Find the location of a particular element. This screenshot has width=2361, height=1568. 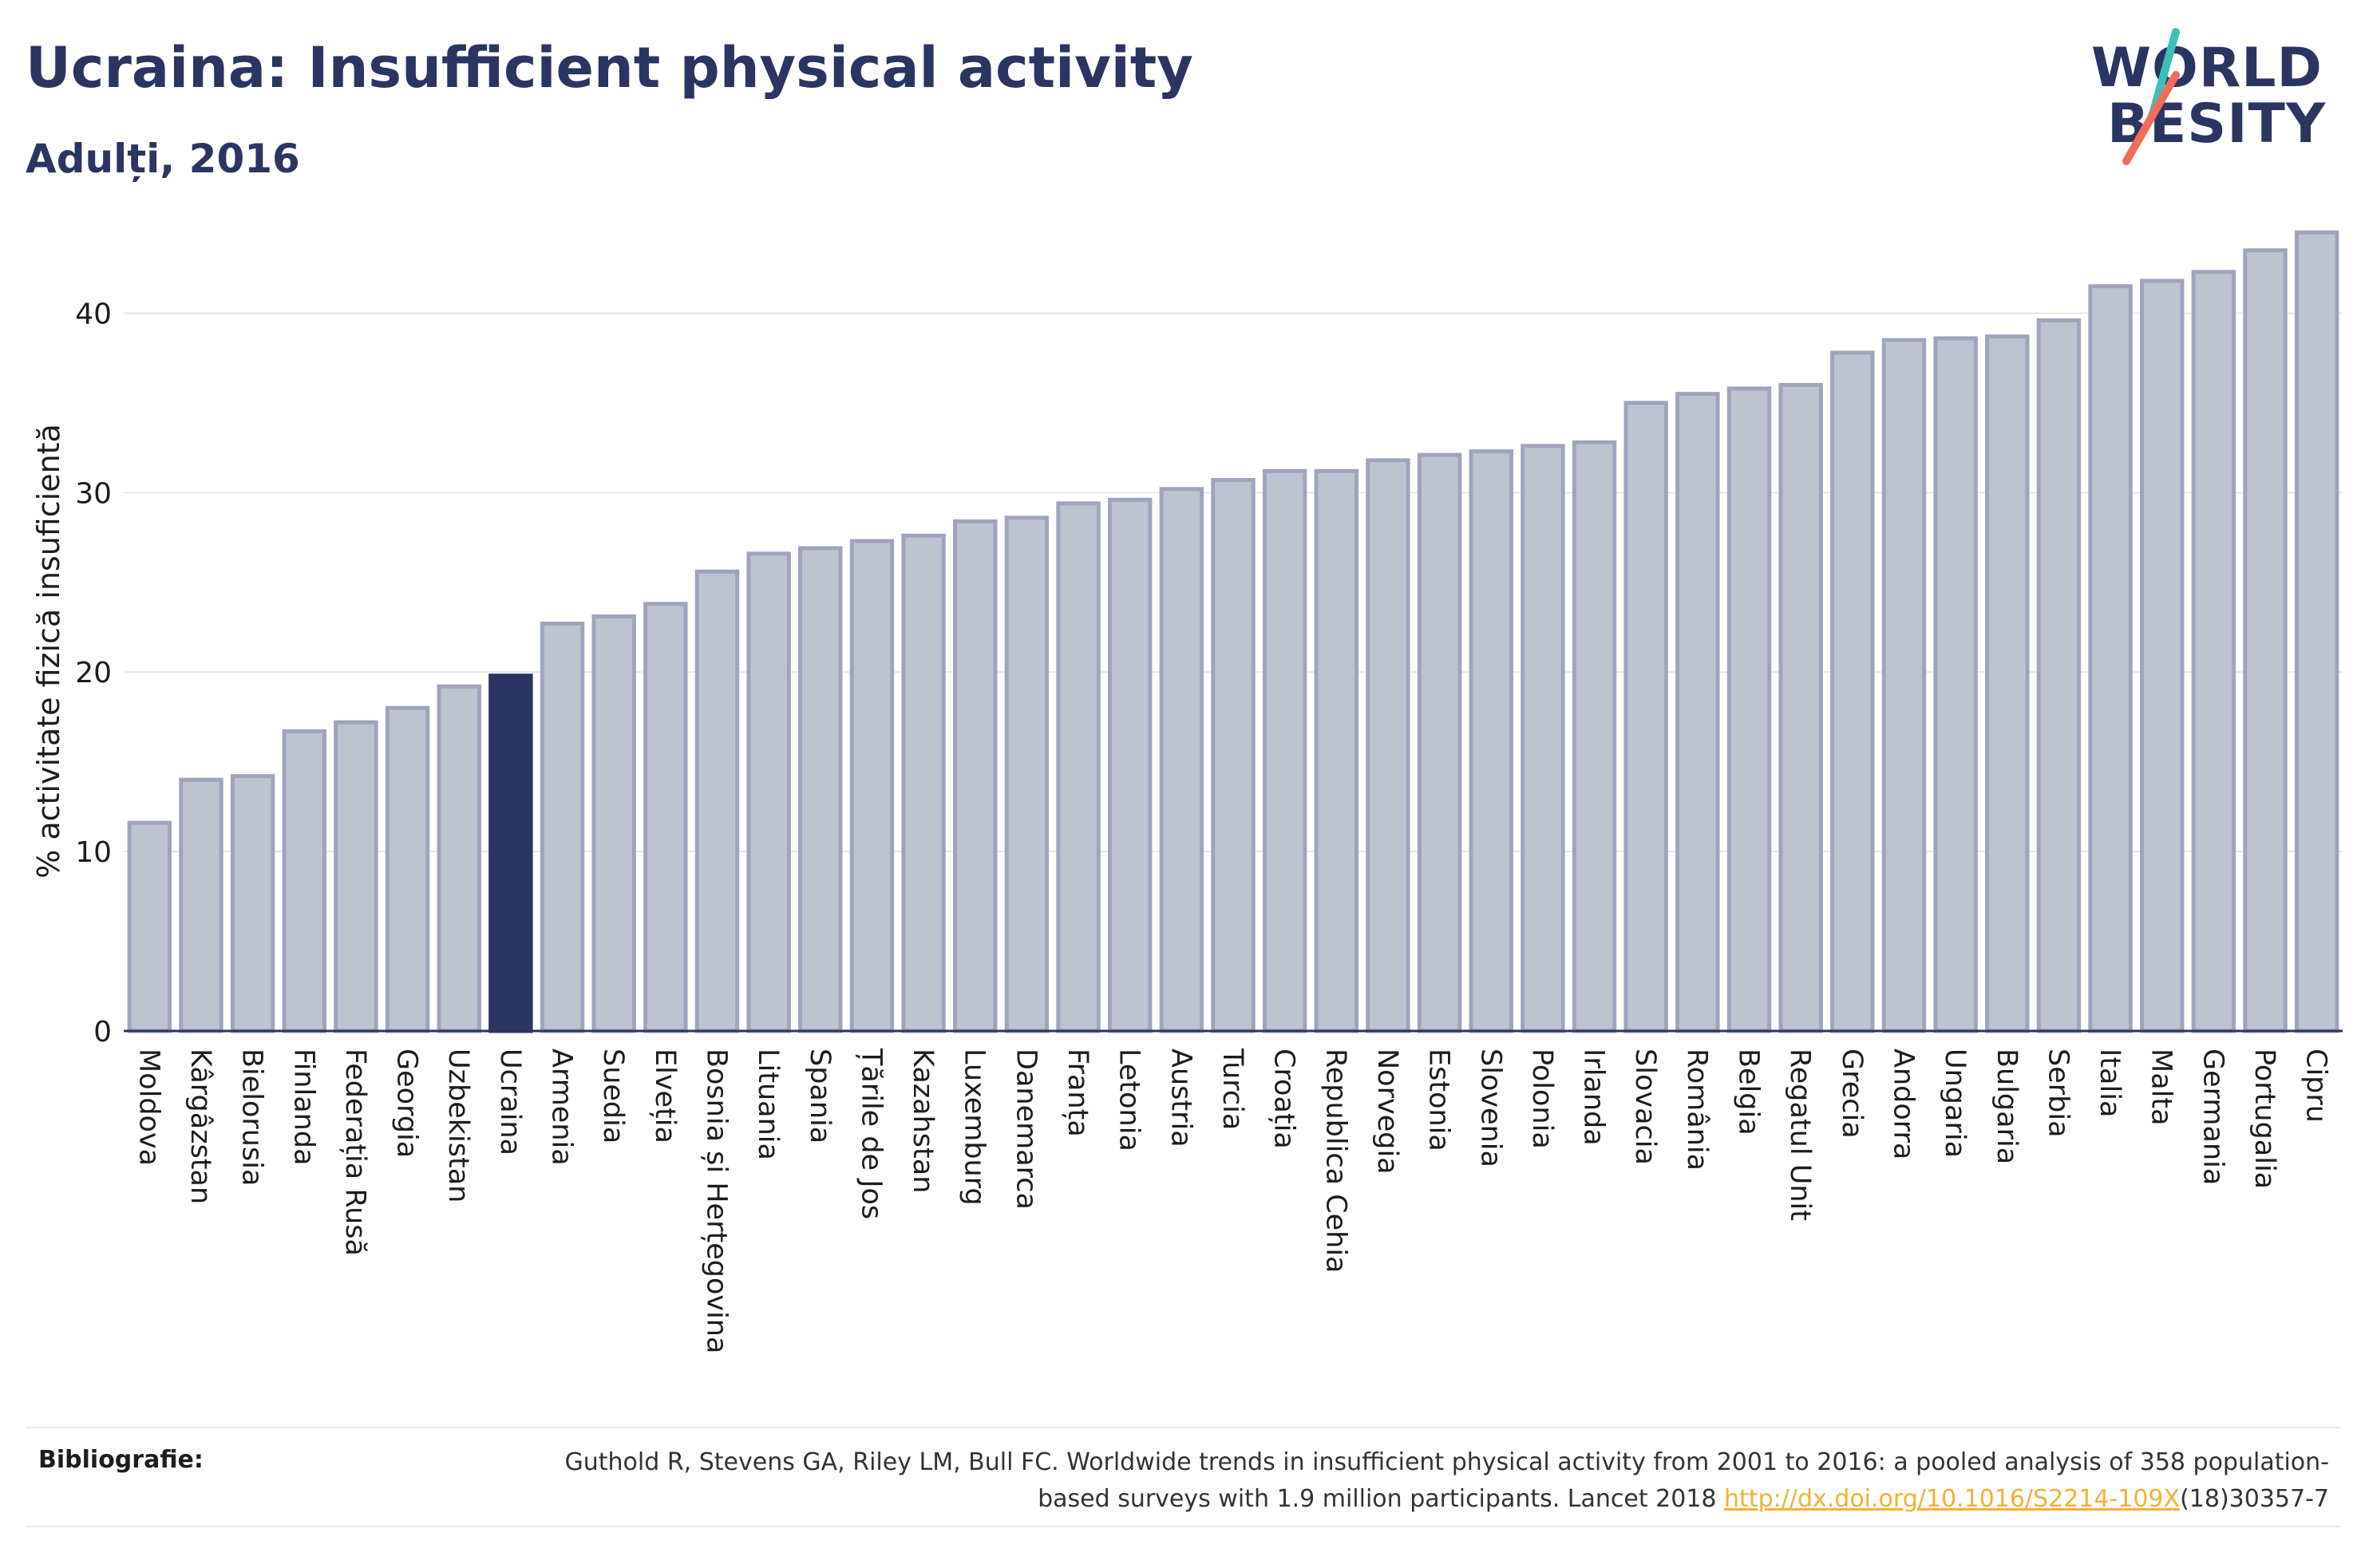

world-obesity-logo: WORLD BESITY is located at coordinates (2215, 99).